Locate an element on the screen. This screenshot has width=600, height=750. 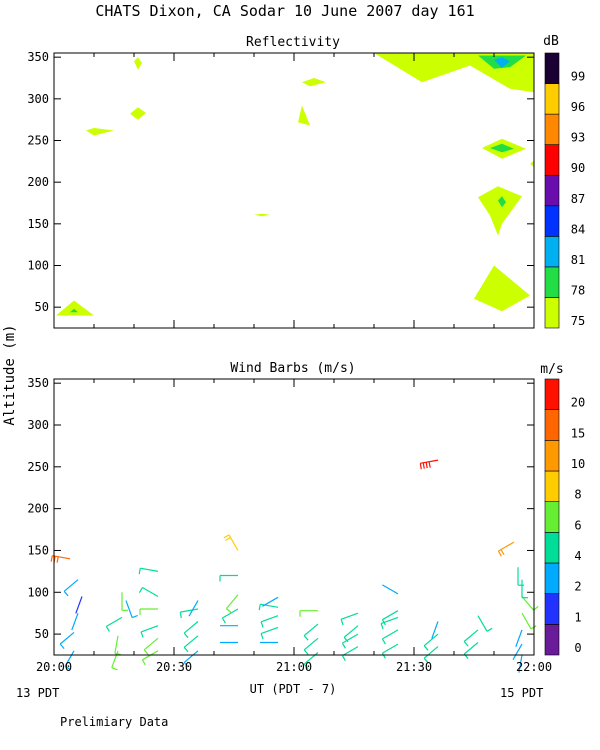
colorbar-tick-label: 15 is located at coordinates (578, 433).